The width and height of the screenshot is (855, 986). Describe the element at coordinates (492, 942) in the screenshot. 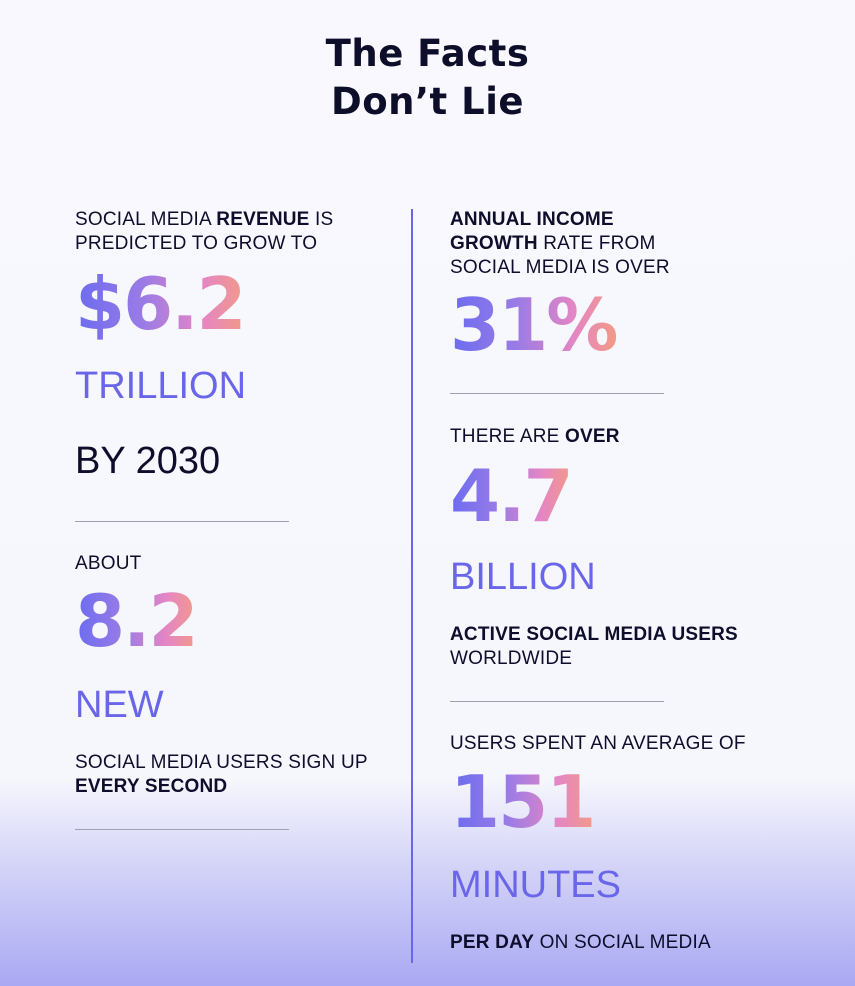

I see `minutes-desc-bold: PER DAY` at that location.